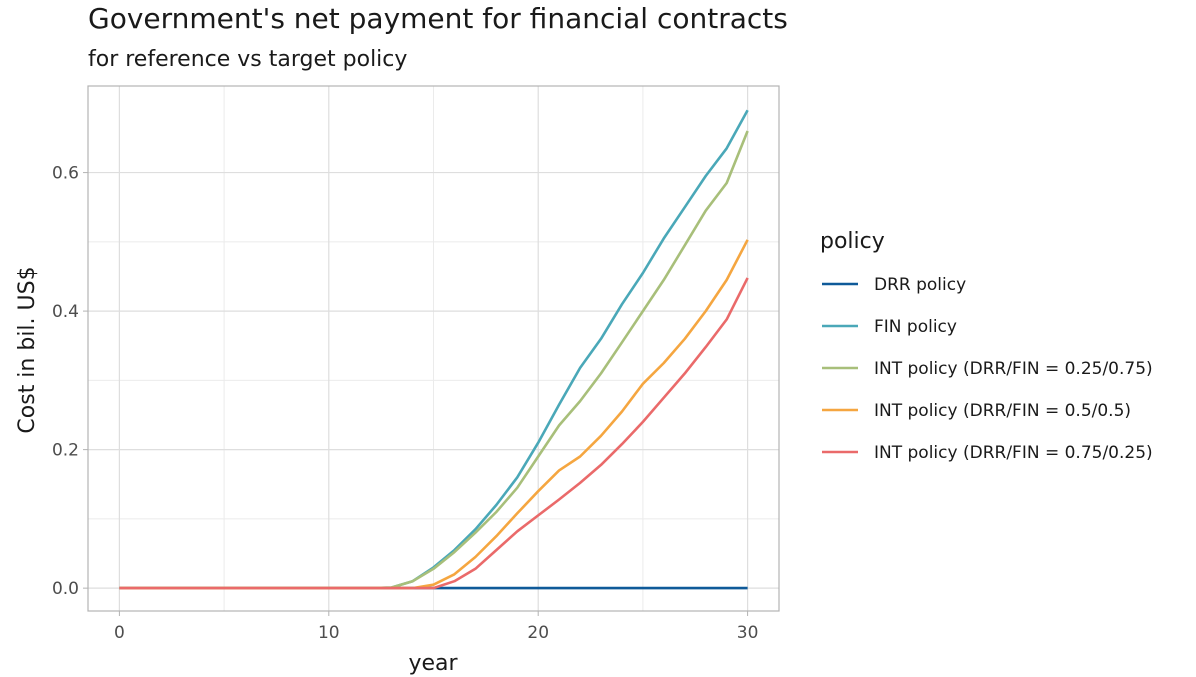 This screenshot has height=677, width=1196. What do you see at coordinates (65, 312) in the screenshot?
I see `y-tick-label: 0.4` at bounding box center [65, 312].